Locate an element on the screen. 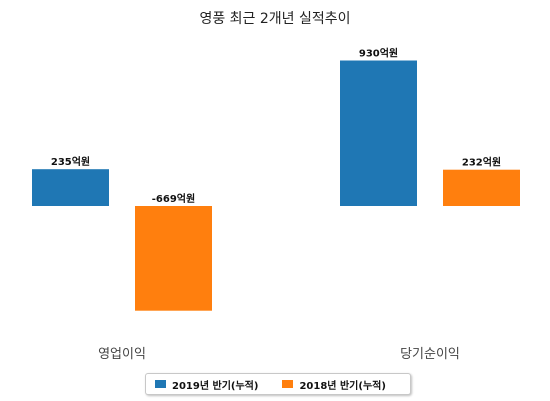  legend-swatch-2019 is located at coordinates (160, 384).